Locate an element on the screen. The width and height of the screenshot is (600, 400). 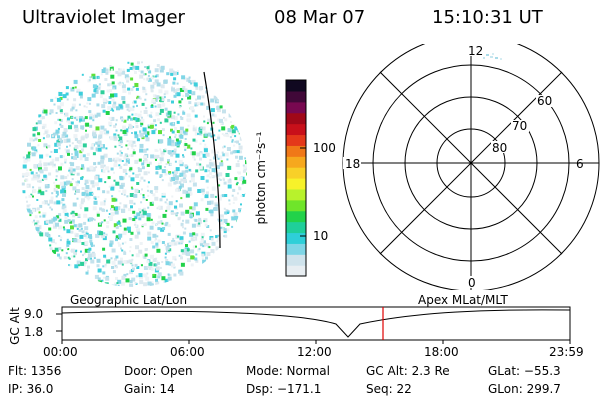
polar-mlt-label-0: 0 is located at coordinates (472, 283).